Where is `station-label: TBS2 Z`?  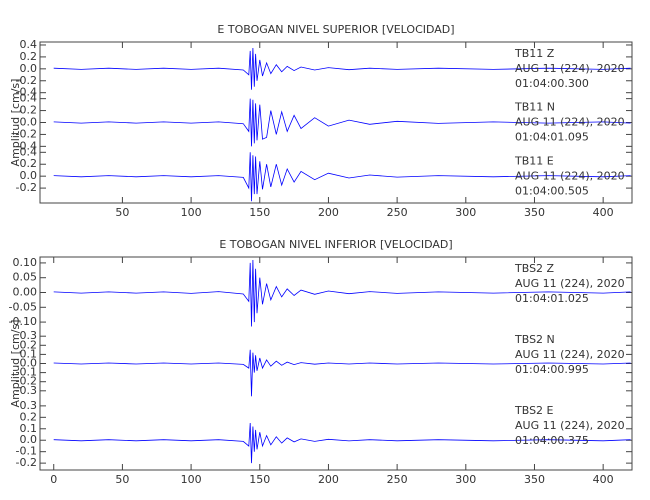 station-label: TBS2 Z is located at coordinates (534, 268).